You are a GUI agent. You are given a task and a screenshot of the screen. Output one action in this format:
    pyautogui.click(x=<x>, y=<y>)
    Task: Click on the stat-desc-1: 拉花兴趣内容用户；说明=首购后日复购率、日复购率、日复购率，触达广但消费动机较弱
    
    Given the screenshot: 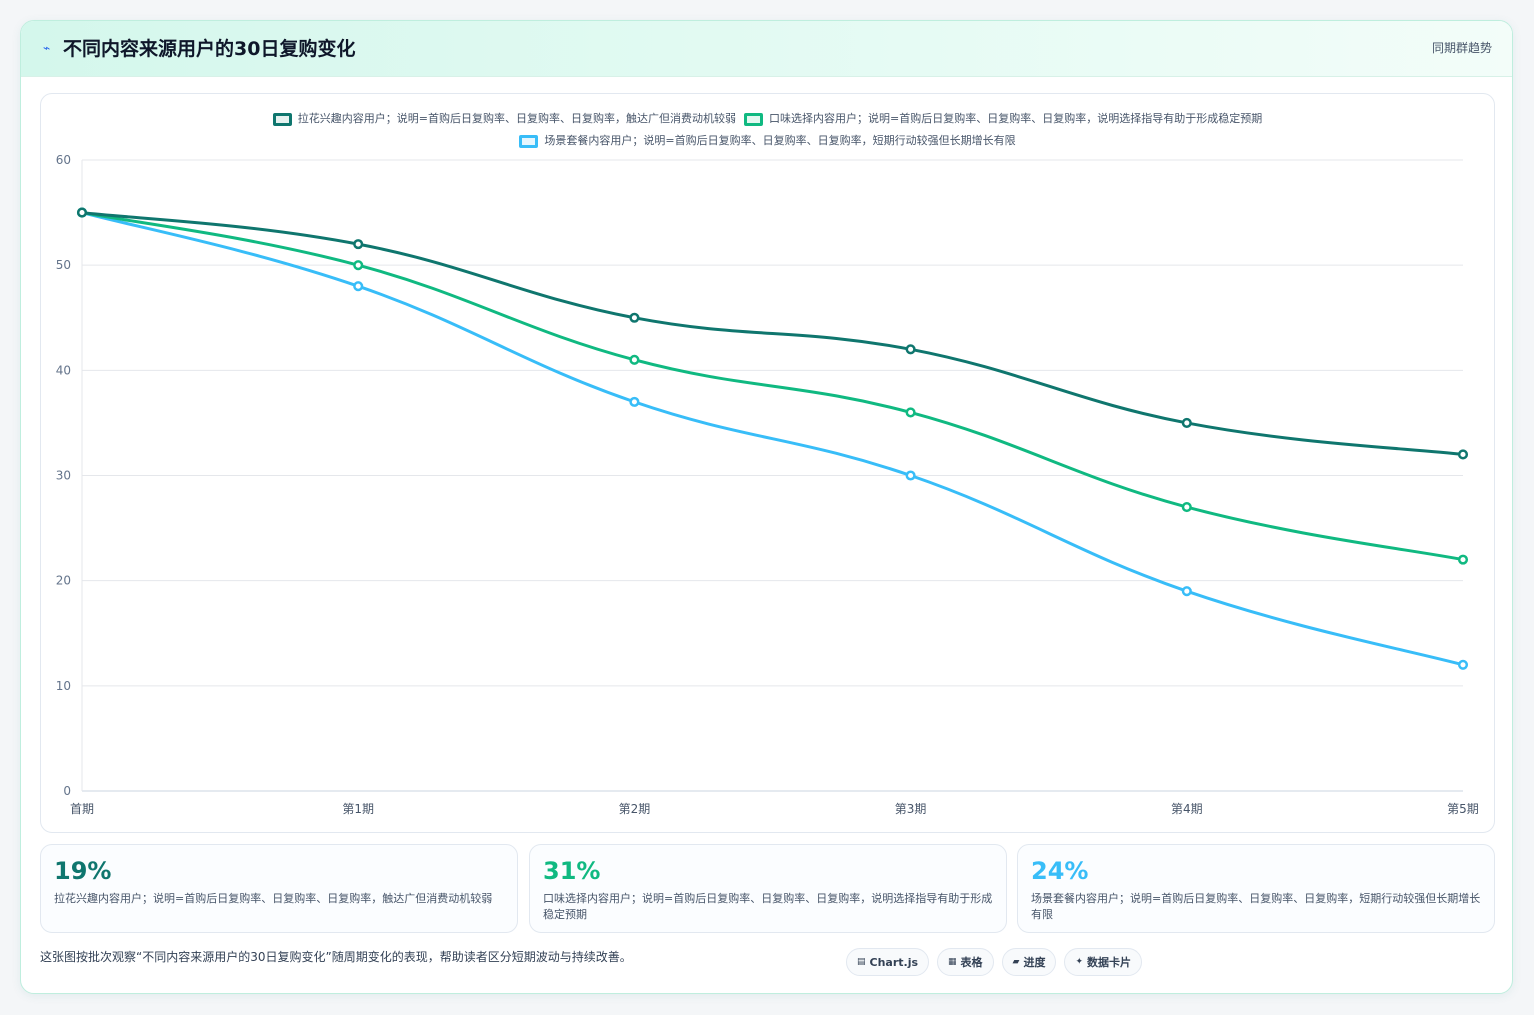 What is the action you would take?
    pyautogui.click(x=273, y=898)
    